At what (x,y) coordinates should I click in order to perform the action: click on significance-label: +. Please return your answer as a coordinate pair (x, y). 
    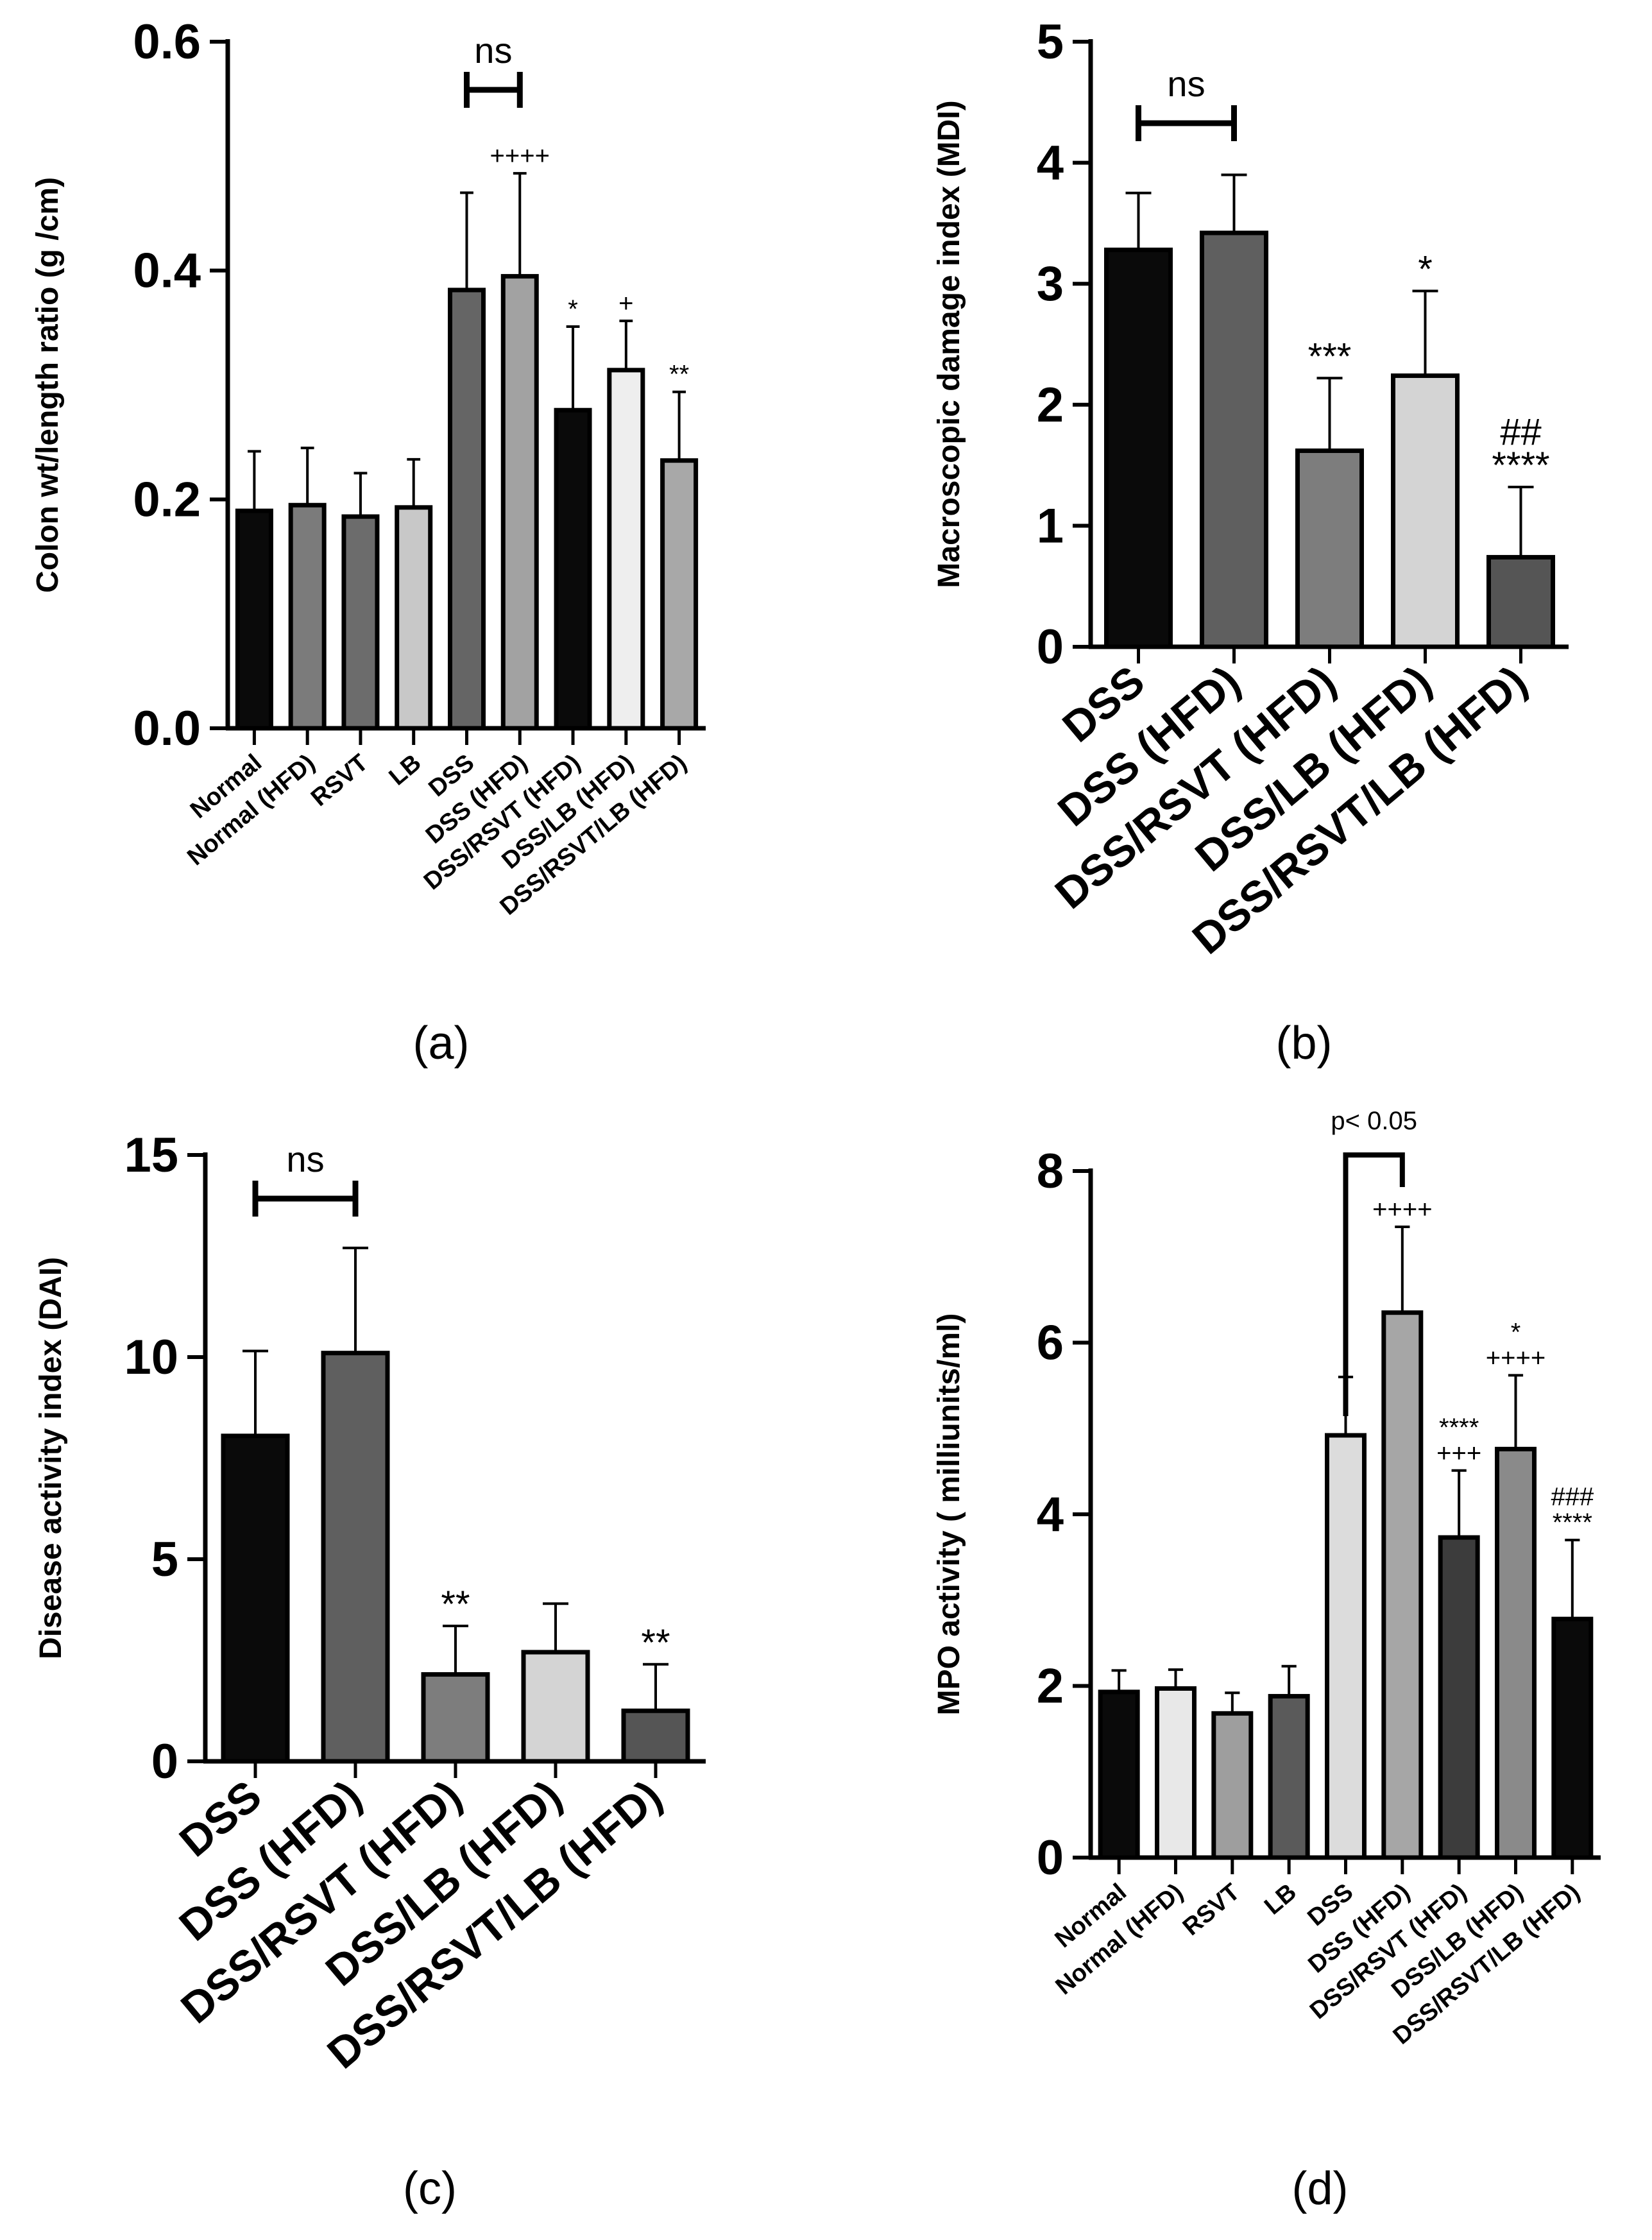
    Looking at the image, I should click on (625, 303).